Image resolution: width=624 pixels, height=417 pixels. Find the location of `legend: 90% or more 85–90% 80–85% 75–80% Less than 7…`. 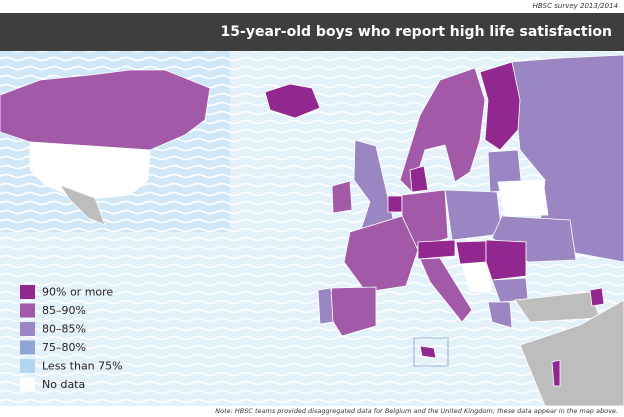

legend: 90% or more 85–90% 80–85% 75–80% Less than 7… is located at coordinates (71, 338).